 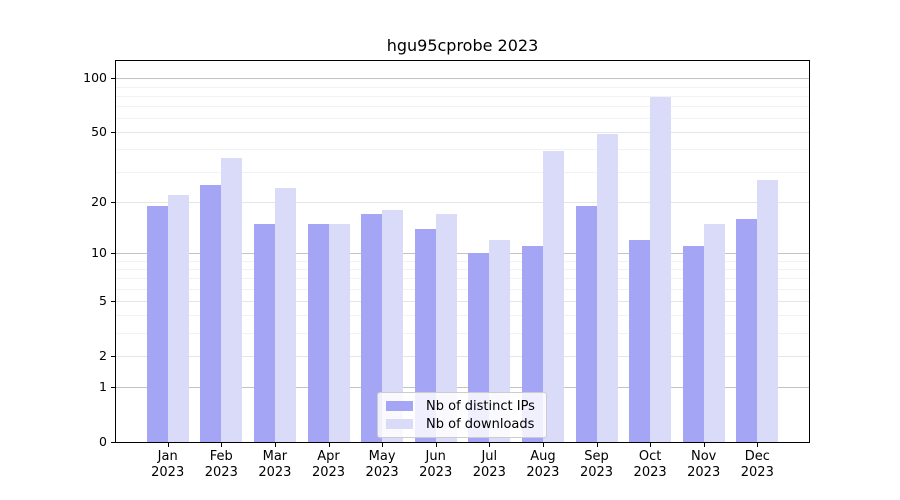 I want to click on bar-ips-sep, so click(x=586, y=324).